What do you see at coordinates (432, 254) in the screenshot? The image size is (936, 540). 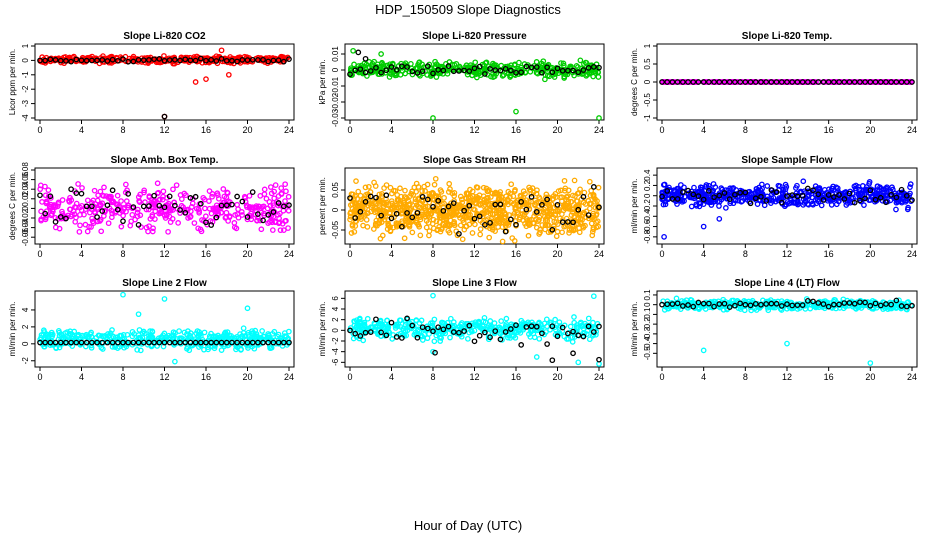 I see `x-tick-label: 8` at bounding box center [432, 254].